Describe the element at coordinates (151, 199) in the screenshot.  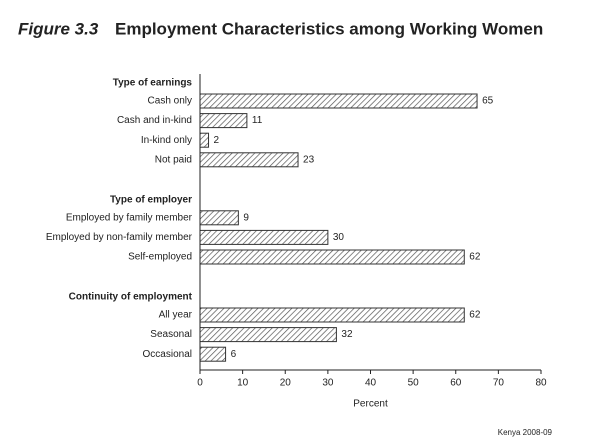
I see `group-header: Type of employer` at that location.